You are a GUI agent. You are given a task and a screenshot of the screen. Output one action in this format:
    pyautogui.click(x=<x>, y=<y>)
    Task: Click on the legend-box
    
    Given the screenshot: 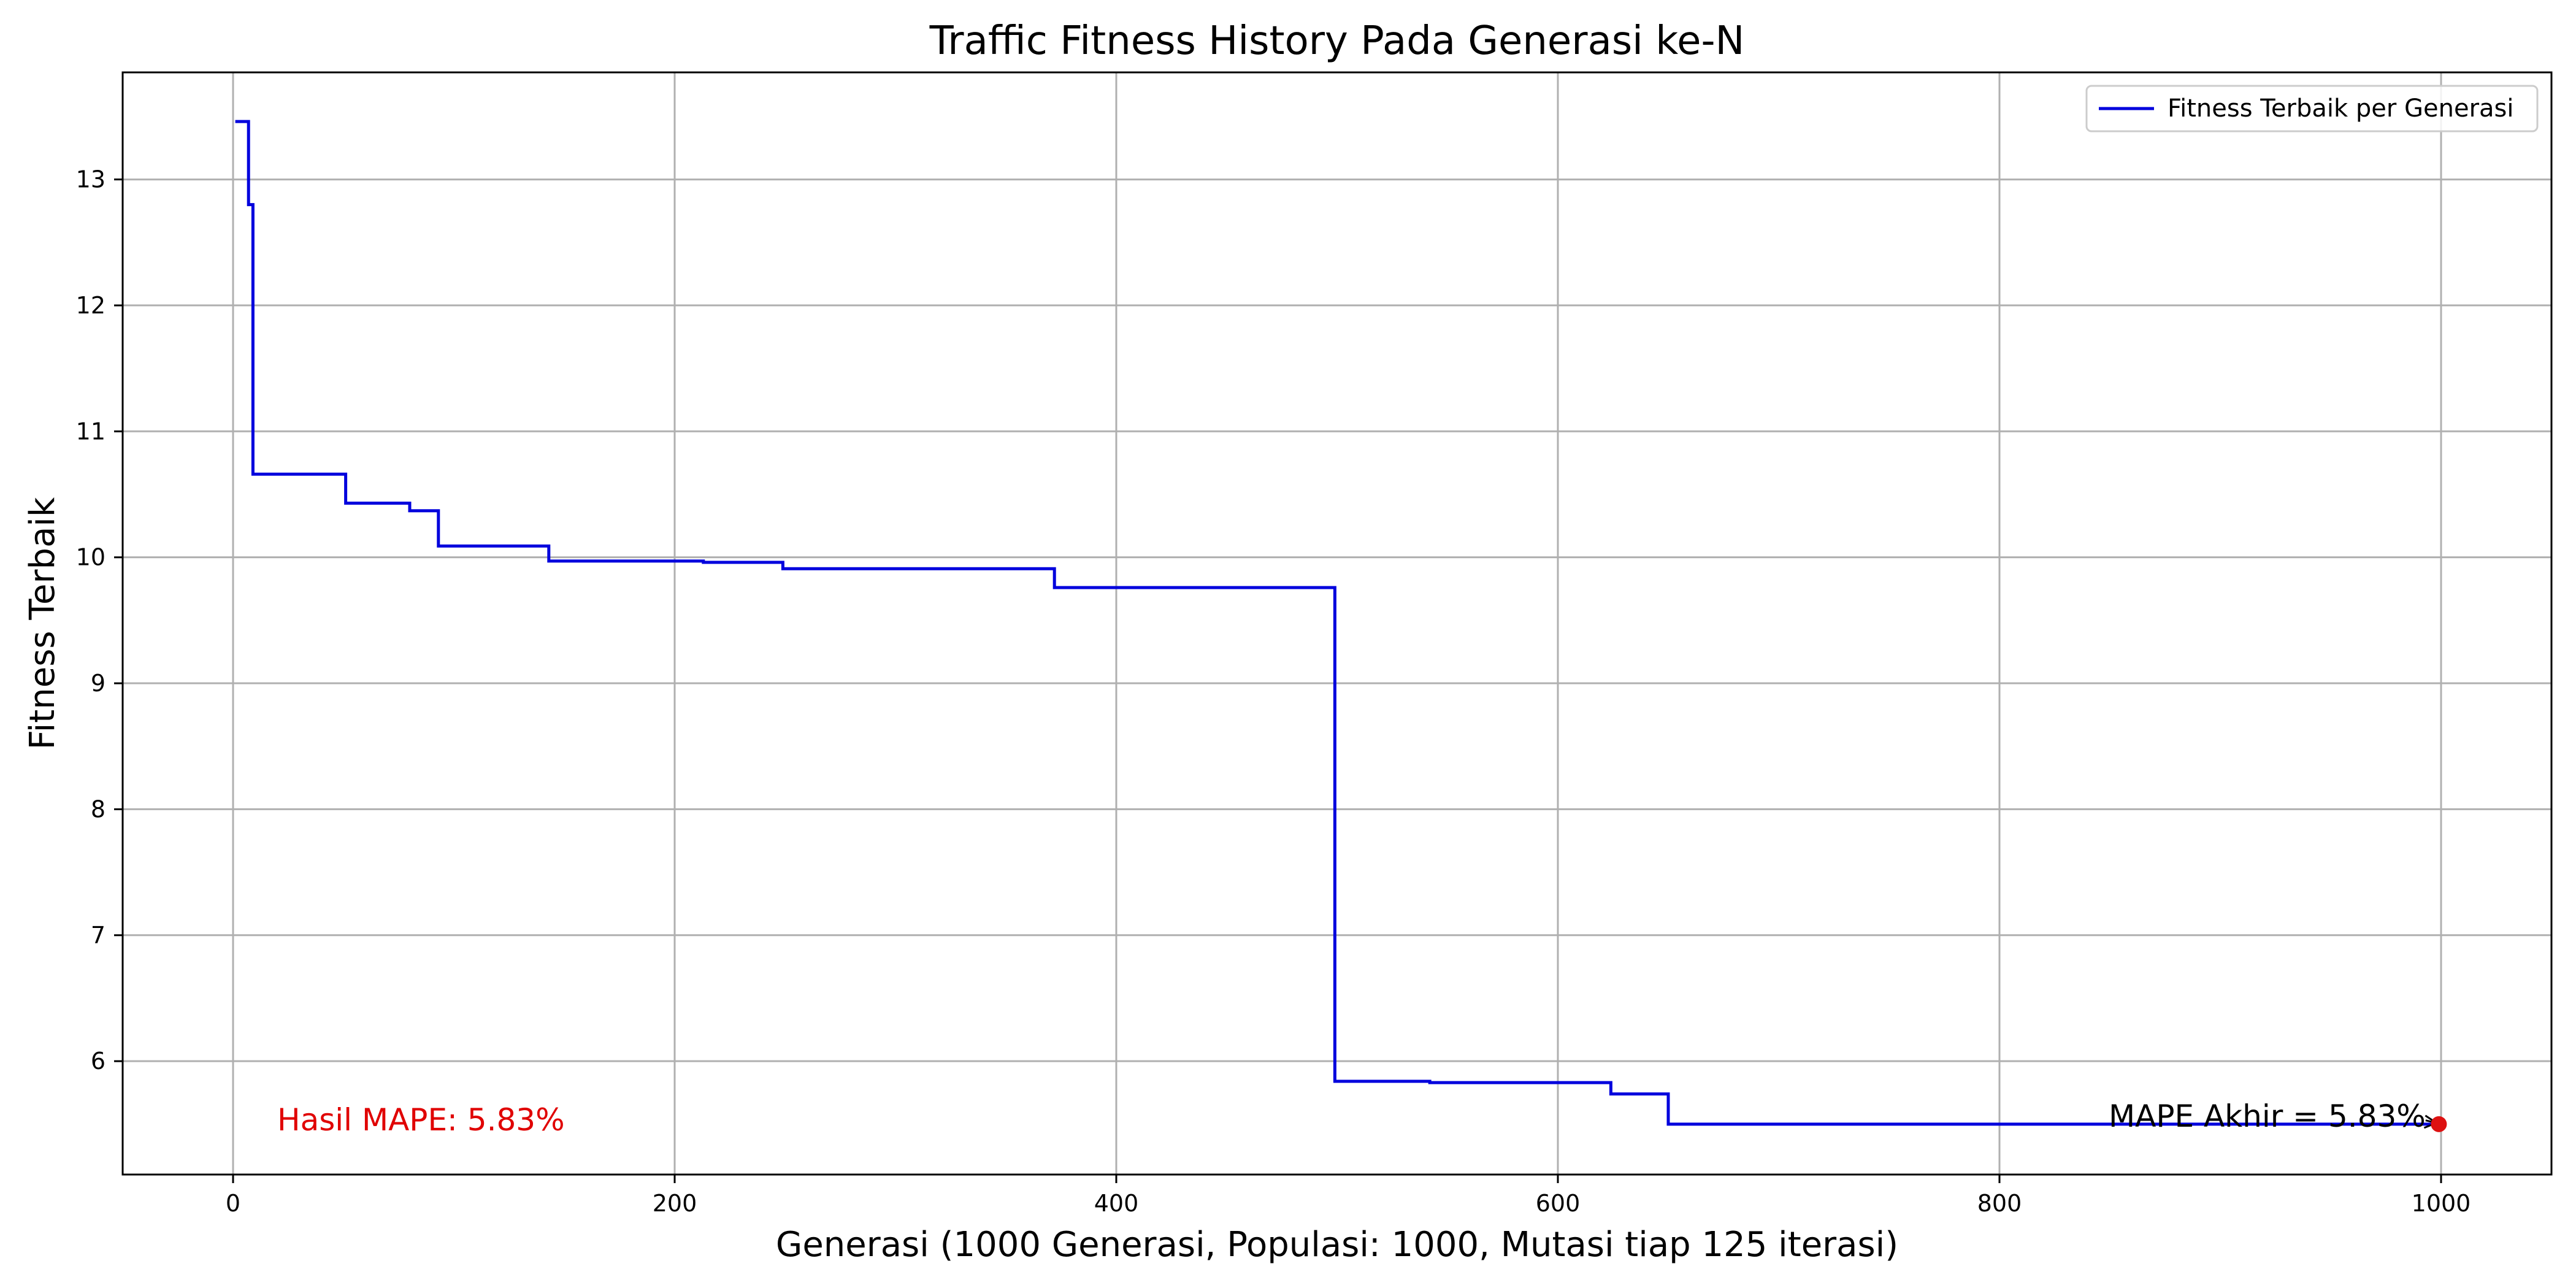 What is the action you would take?
    pyautogui.click(x=2312, y=108)
    